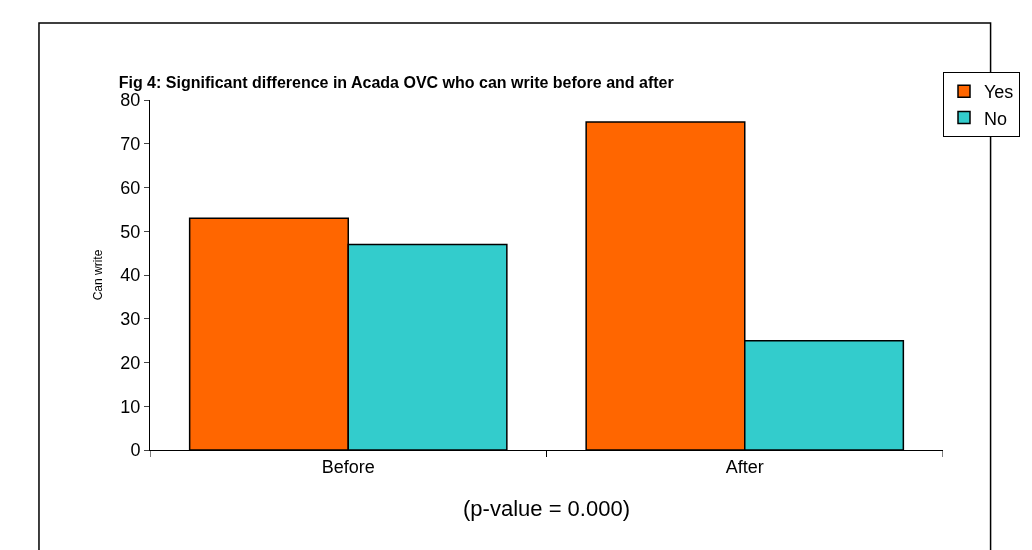 The image size is (1032, 550). I want to click on chart-title: Fig 4: Significant difference in Acada OVC who can write before and after, so click(396, 82).